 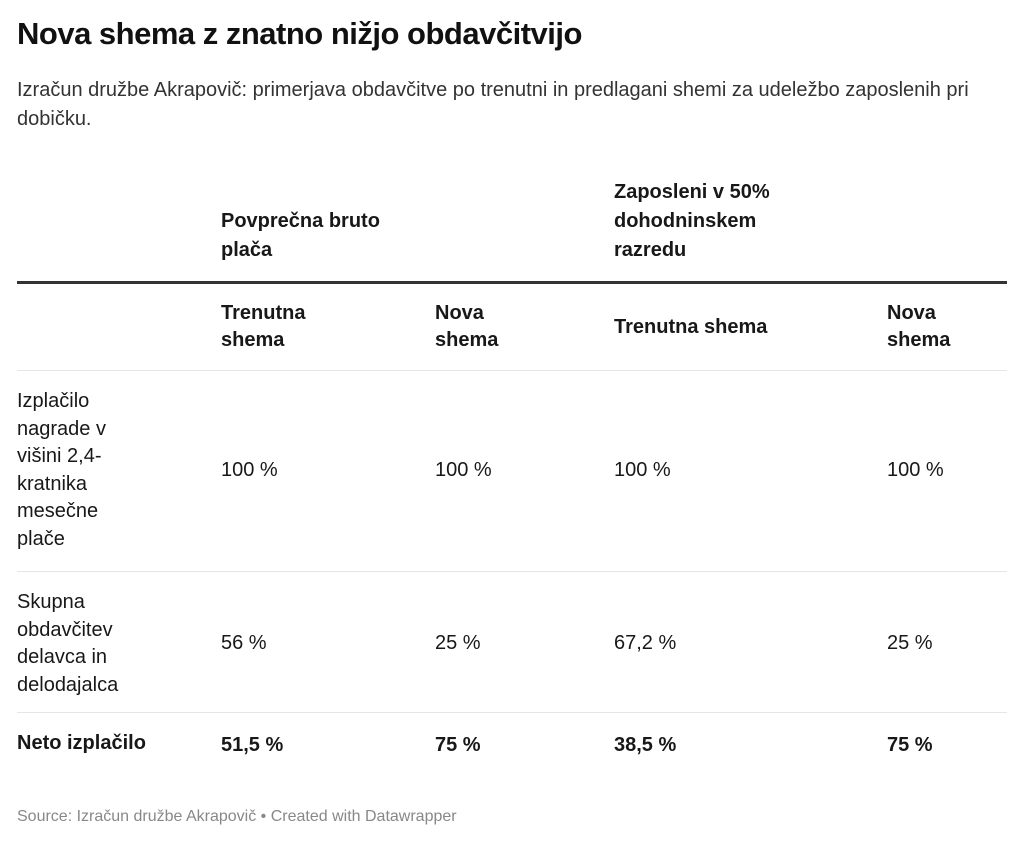 I want to click on group-header-average-salary: Povprečna bruto plača, so click(x=300, y=235).